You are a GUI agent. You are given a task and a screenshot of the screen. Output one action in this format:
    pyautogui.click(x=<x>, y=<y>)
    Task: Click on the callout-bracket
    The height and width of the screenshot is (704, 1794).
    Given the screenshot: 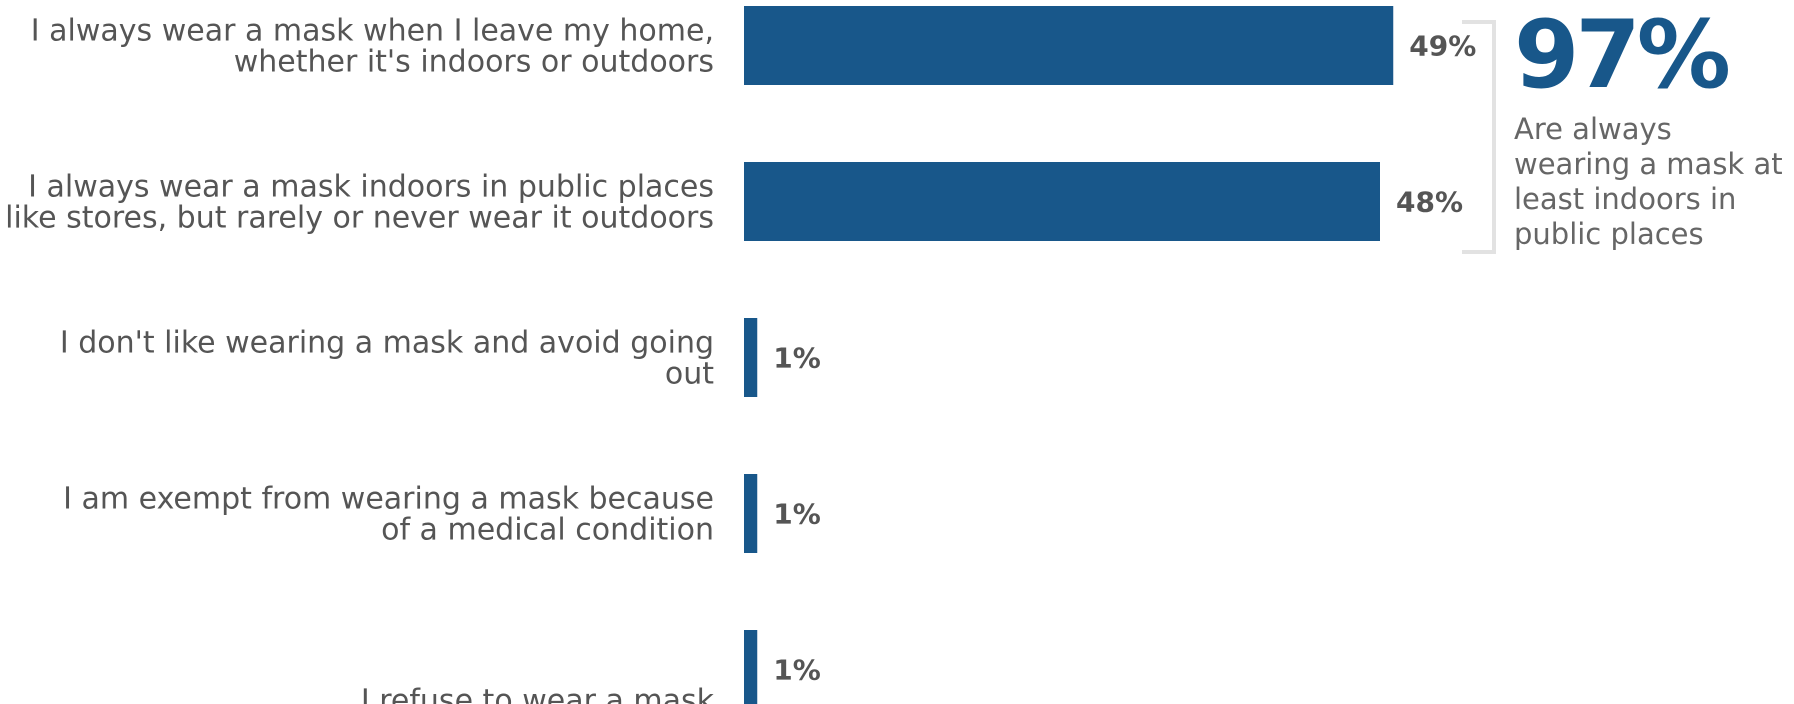 What is the action you would take?
    pyautogui.click(x=1479, y=137)
    